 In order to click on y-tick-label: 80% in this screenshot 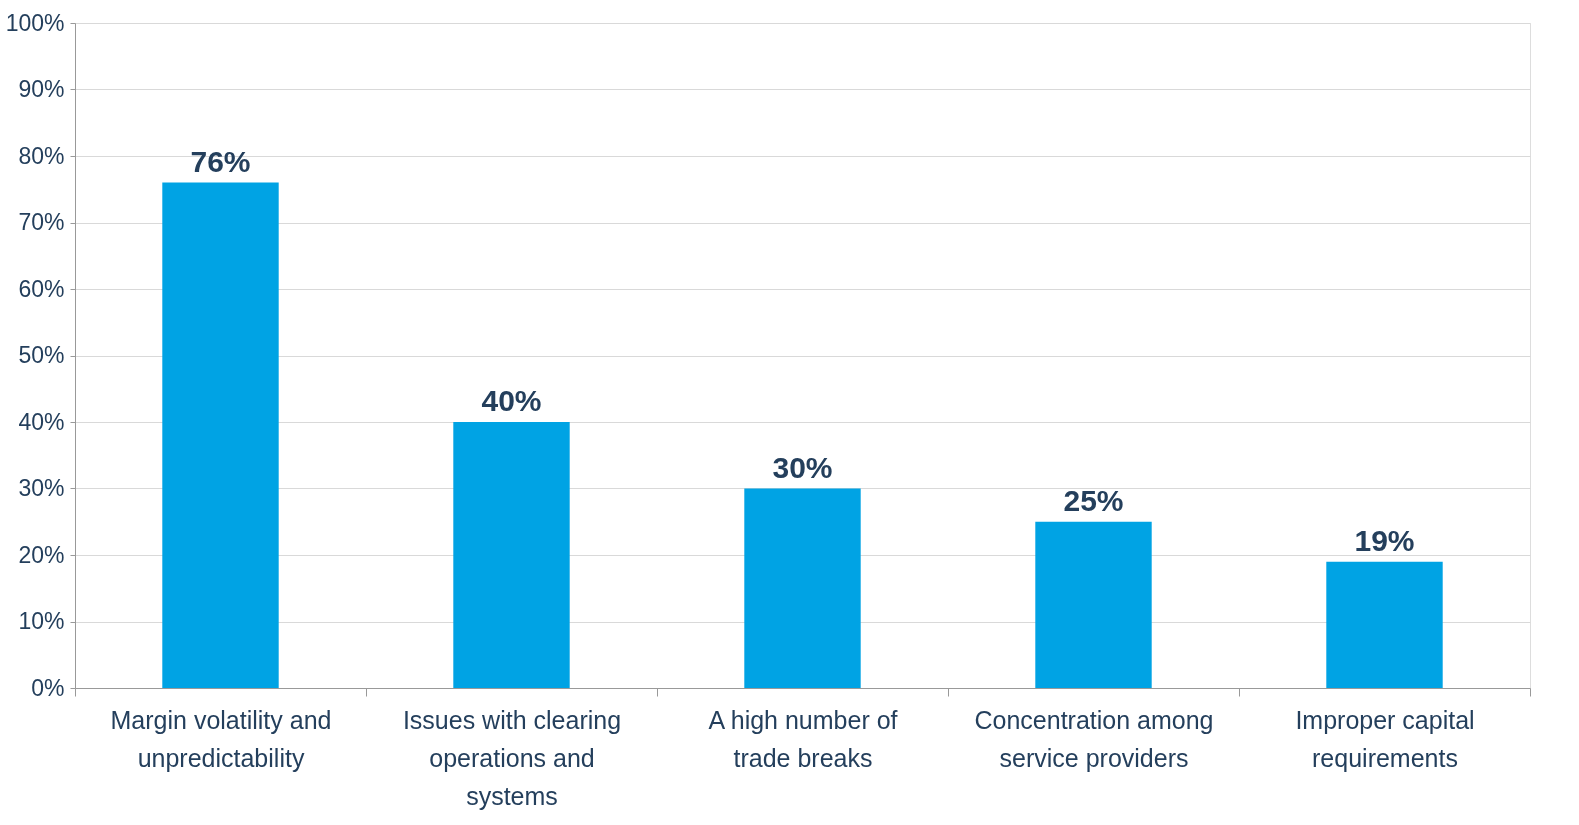, I will do `click(41, 155)`.